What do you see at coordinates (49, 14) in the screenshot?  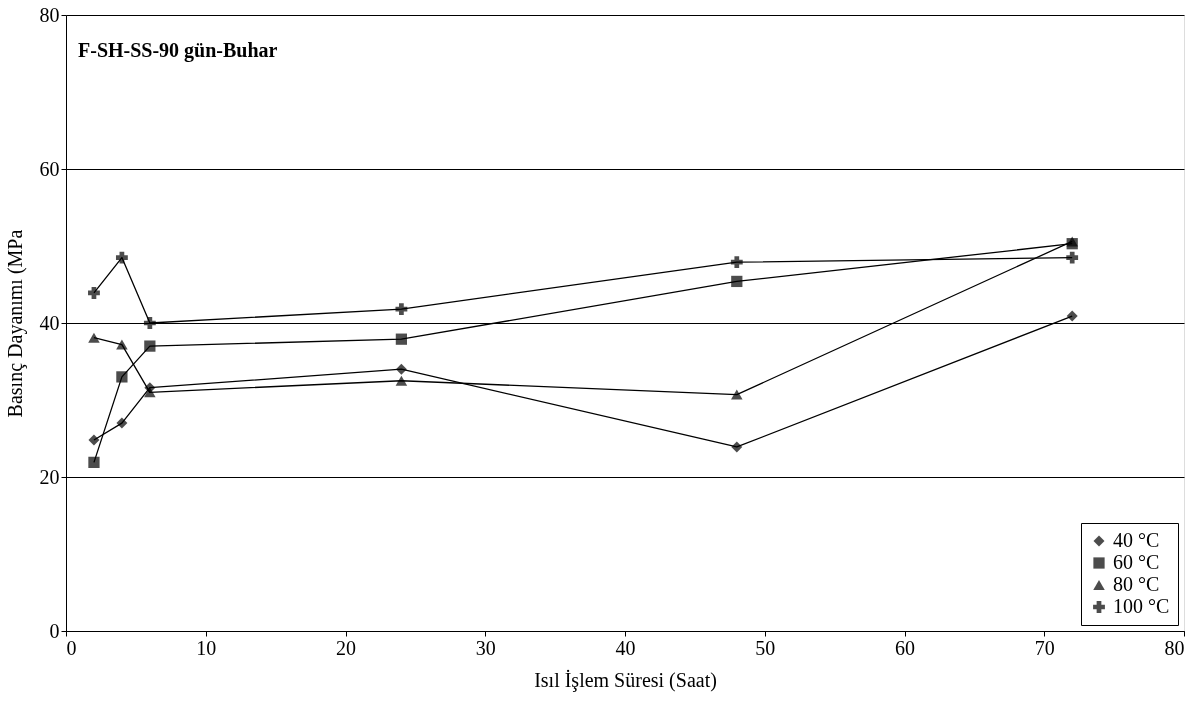 I see `y-tick-label: 80` at bounding box center [49, 14].